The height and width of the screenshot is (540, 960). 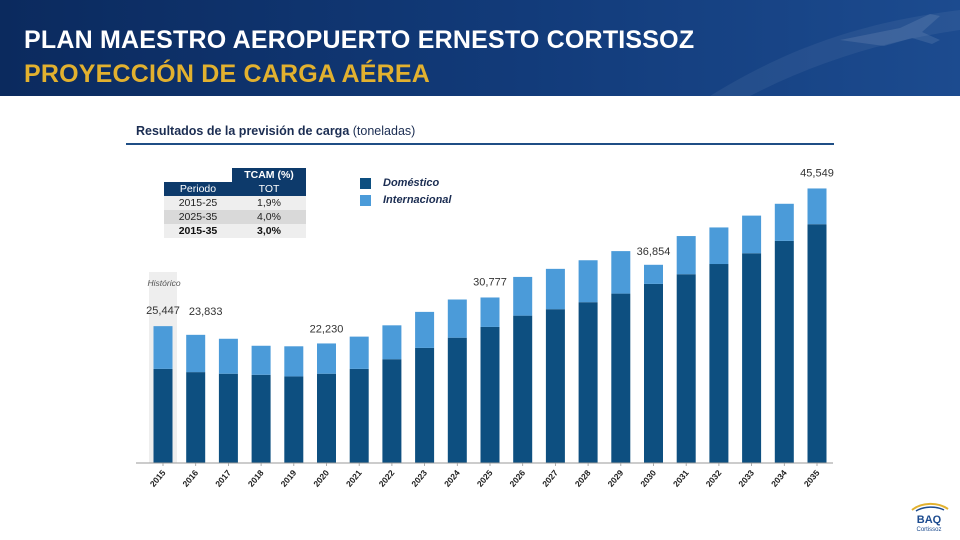 What do you see at coordinates (365, 183) in the screenshot?
I see `legend-swatch-domestic` at bounding box center [365, 183].